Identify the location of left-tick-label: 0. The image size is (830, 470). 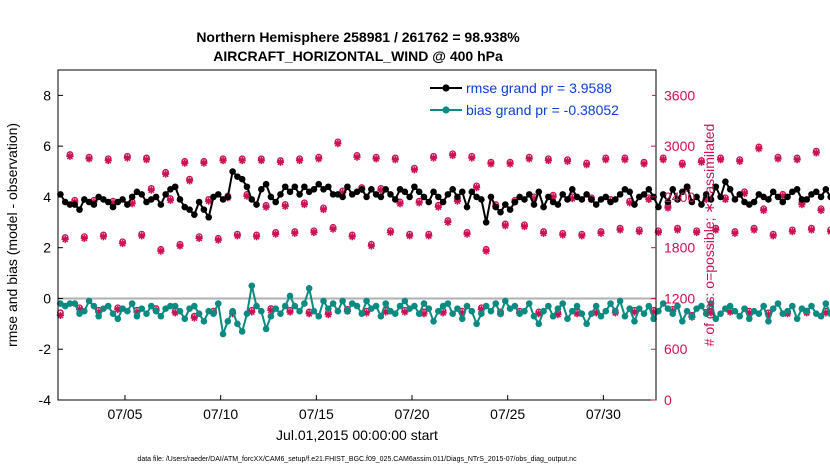
(47, 298).